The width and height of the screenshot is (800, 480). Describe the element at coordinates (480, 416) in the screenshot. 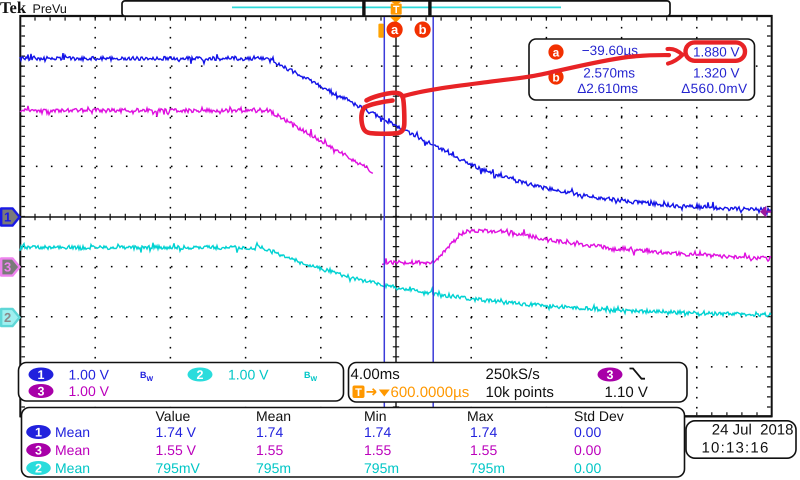

I see `svg-text: Max` at that location.